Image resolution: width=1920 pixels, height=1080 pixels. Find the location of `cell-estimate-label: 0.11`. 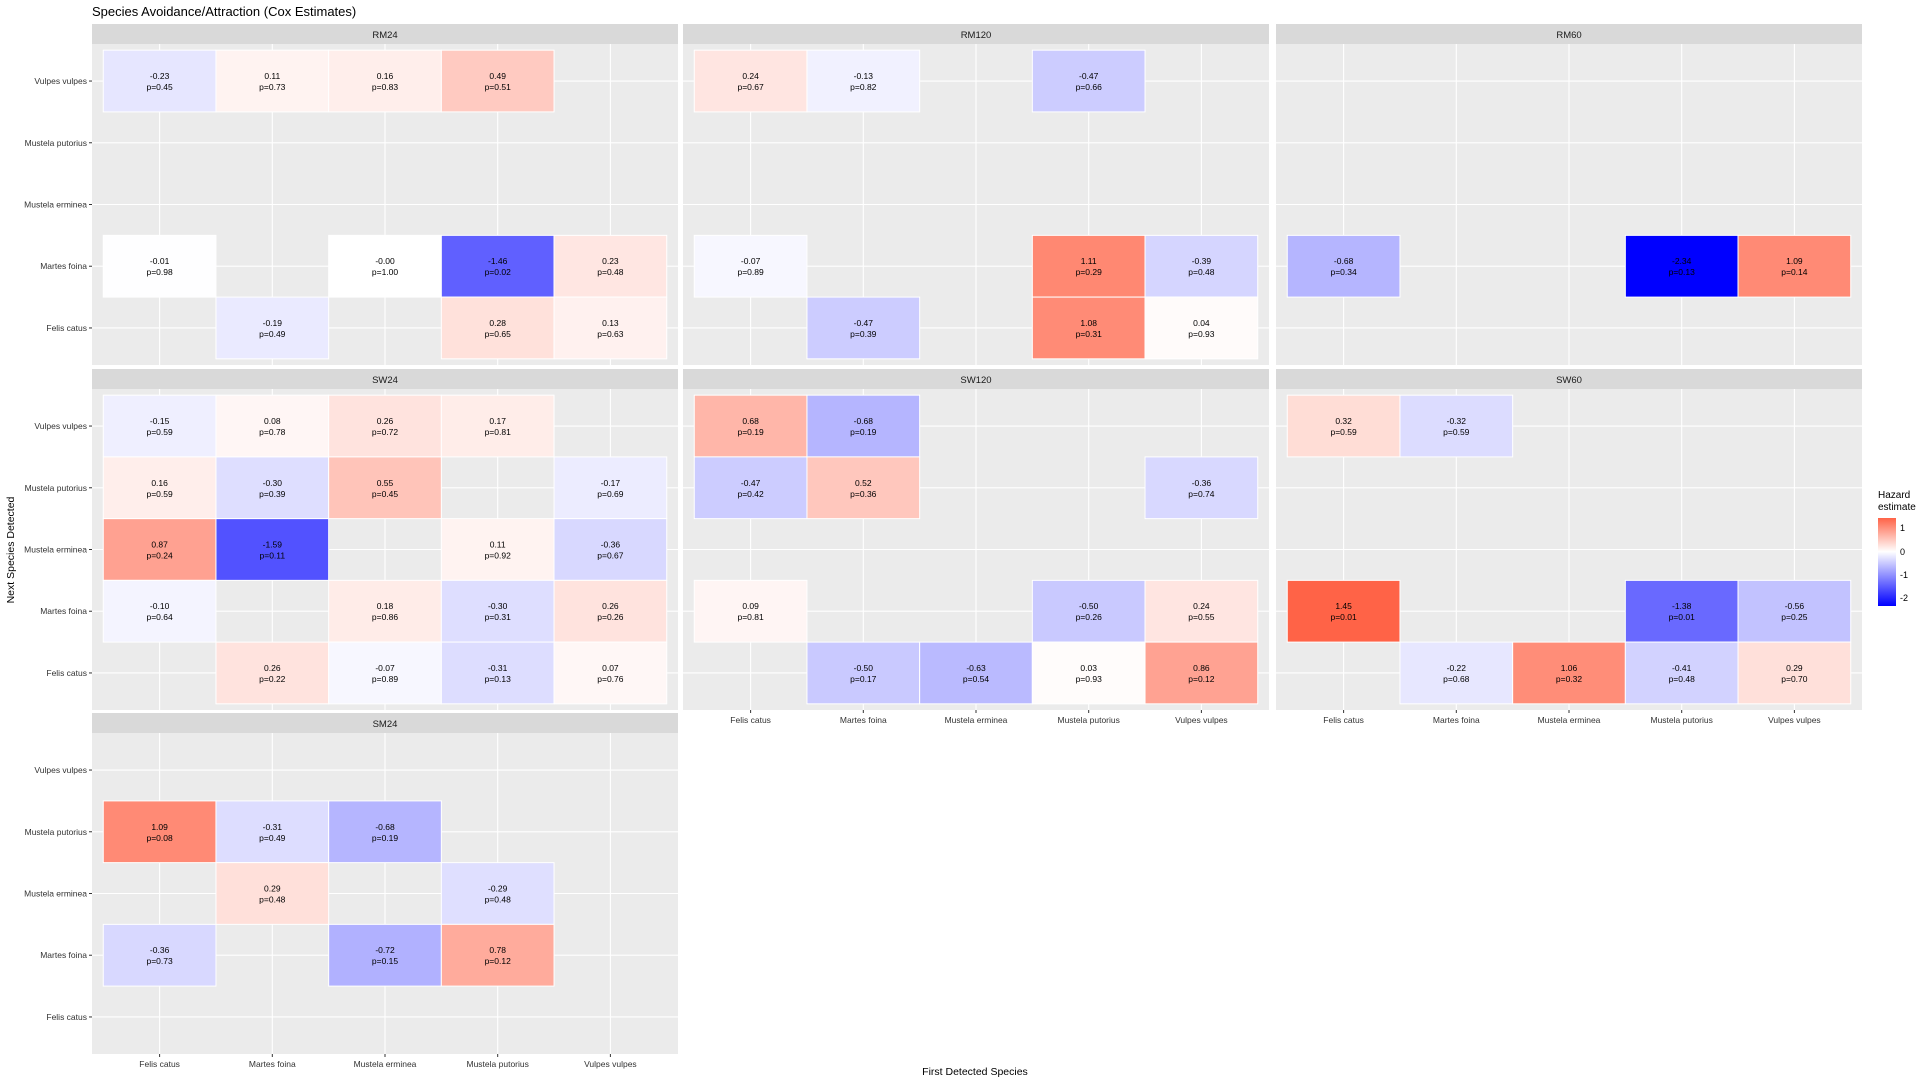

cell-estimate-label: 0.11 is located at coordinates (272, 76).